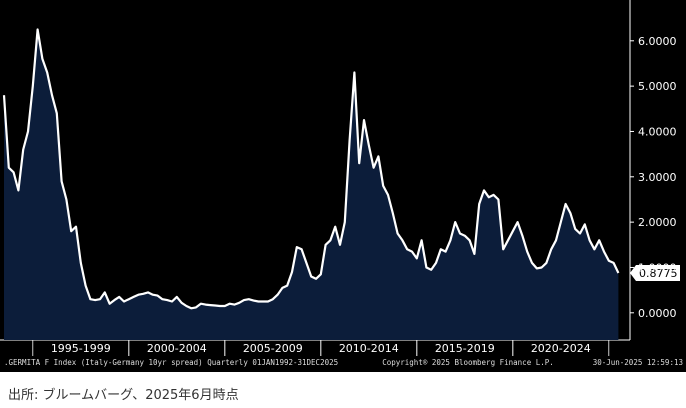 This screenshot has width=686, height=408. Describe the element at coordinates (657, 177) in the screenshot. I see `y-tick-label: 3.0000` at that location.